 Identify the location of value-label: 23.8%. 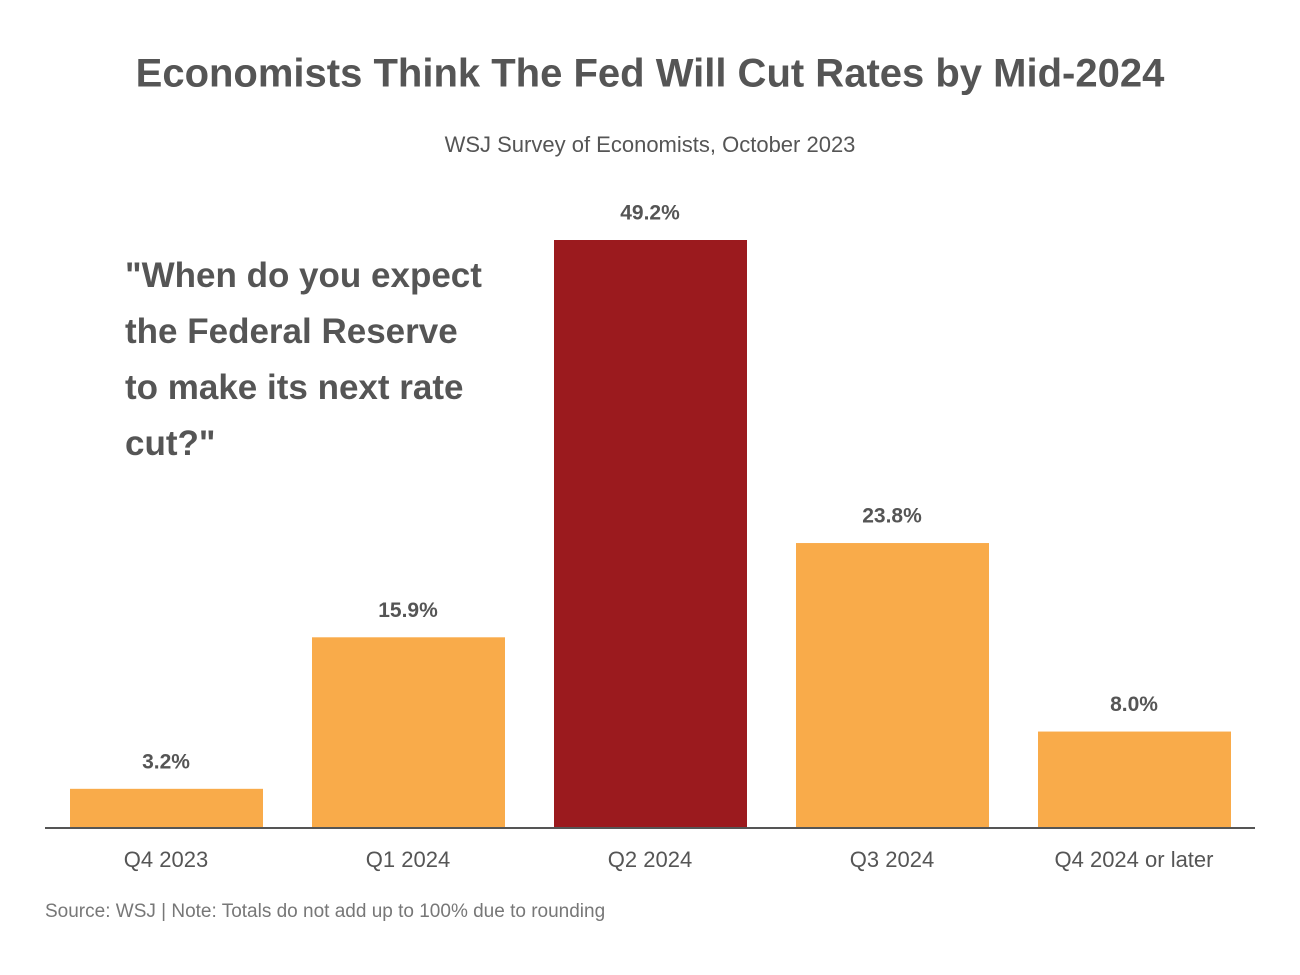
(892, 516).